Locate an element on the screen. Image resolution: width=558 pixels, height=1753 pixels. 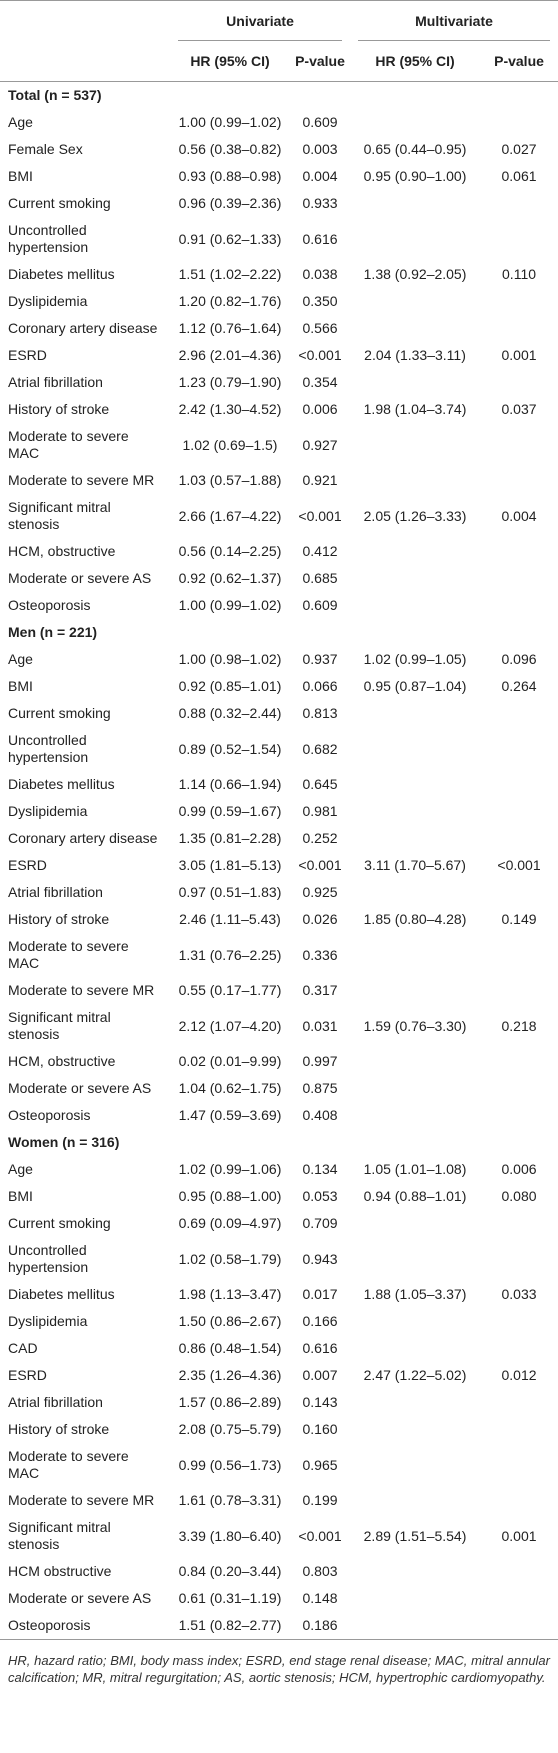
cell: 0.001 is located at coordinates (519, 355).